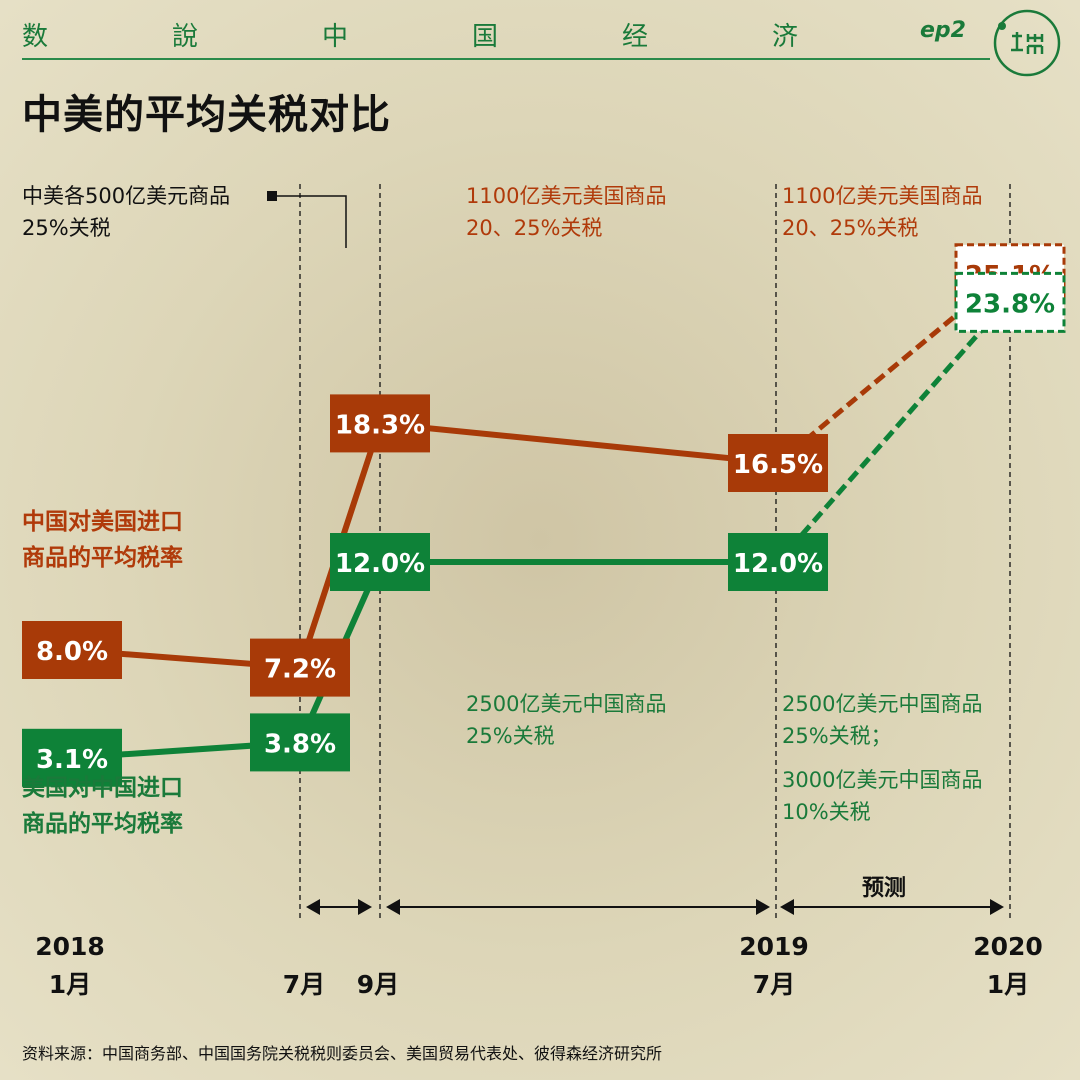 This screenshot has width=1080, height=1080. What do you see at coordinates (566, 212) in the screenshot?
I see `annotation-china-mid: 1100亿美元美国商品 20、25%关税` at bounding box center [566, 212].